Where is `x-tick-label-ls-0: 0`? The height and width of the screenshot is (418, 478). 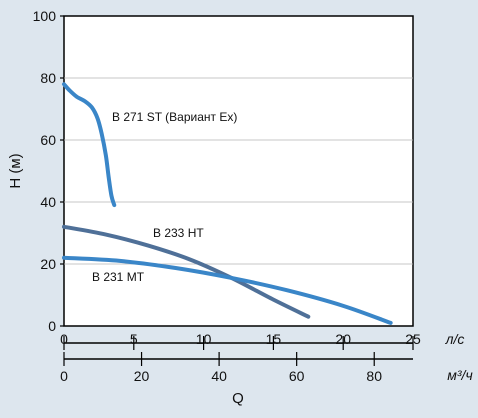
x-tick-label-ls-0: 0 is located at coordinates (64, 339).